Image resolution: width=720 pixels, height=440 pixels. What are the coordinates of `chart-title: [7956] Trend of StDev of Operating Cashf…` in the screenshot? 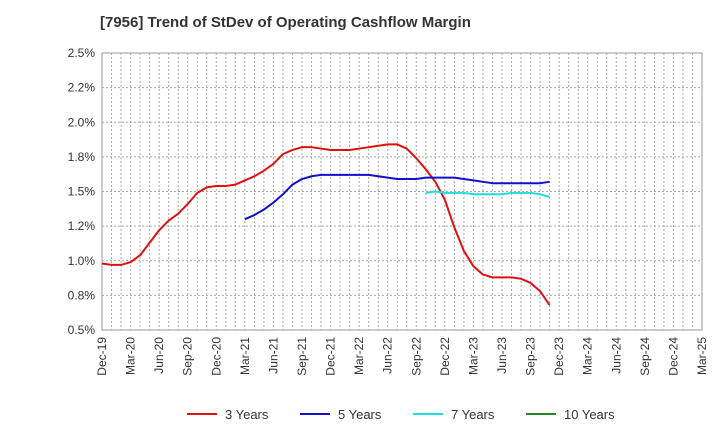 It's located at (285, 22).